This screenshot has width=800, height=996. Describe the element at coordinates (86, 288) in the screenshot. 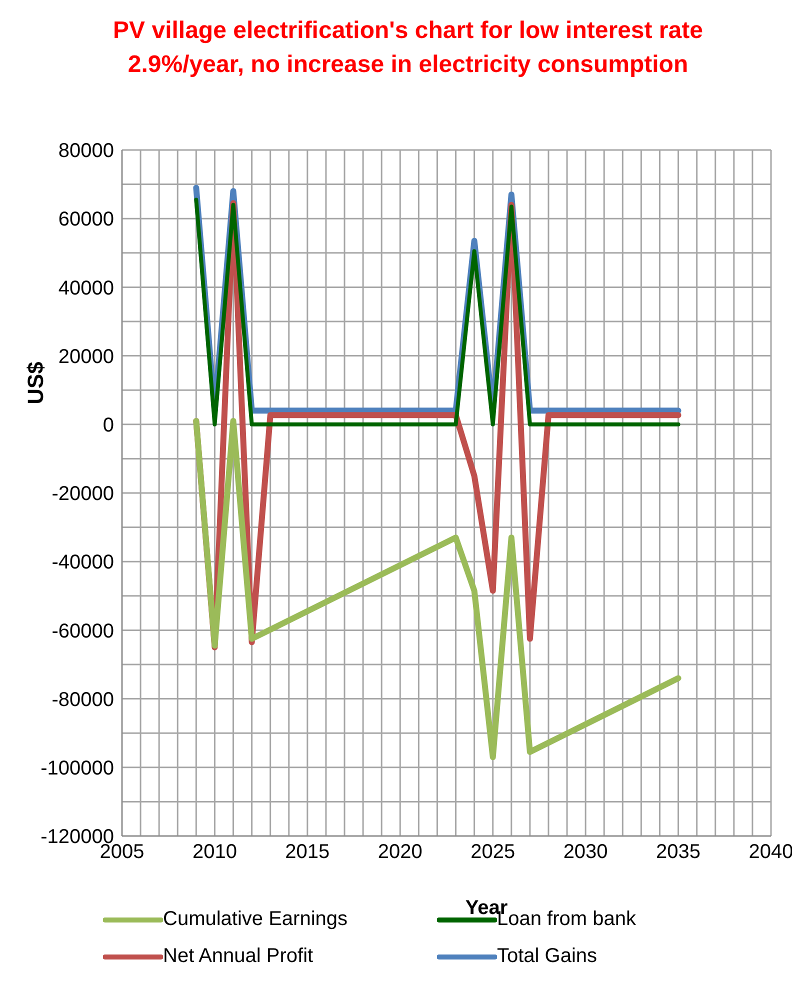

I see `y-tick-label: 40000` at that location.